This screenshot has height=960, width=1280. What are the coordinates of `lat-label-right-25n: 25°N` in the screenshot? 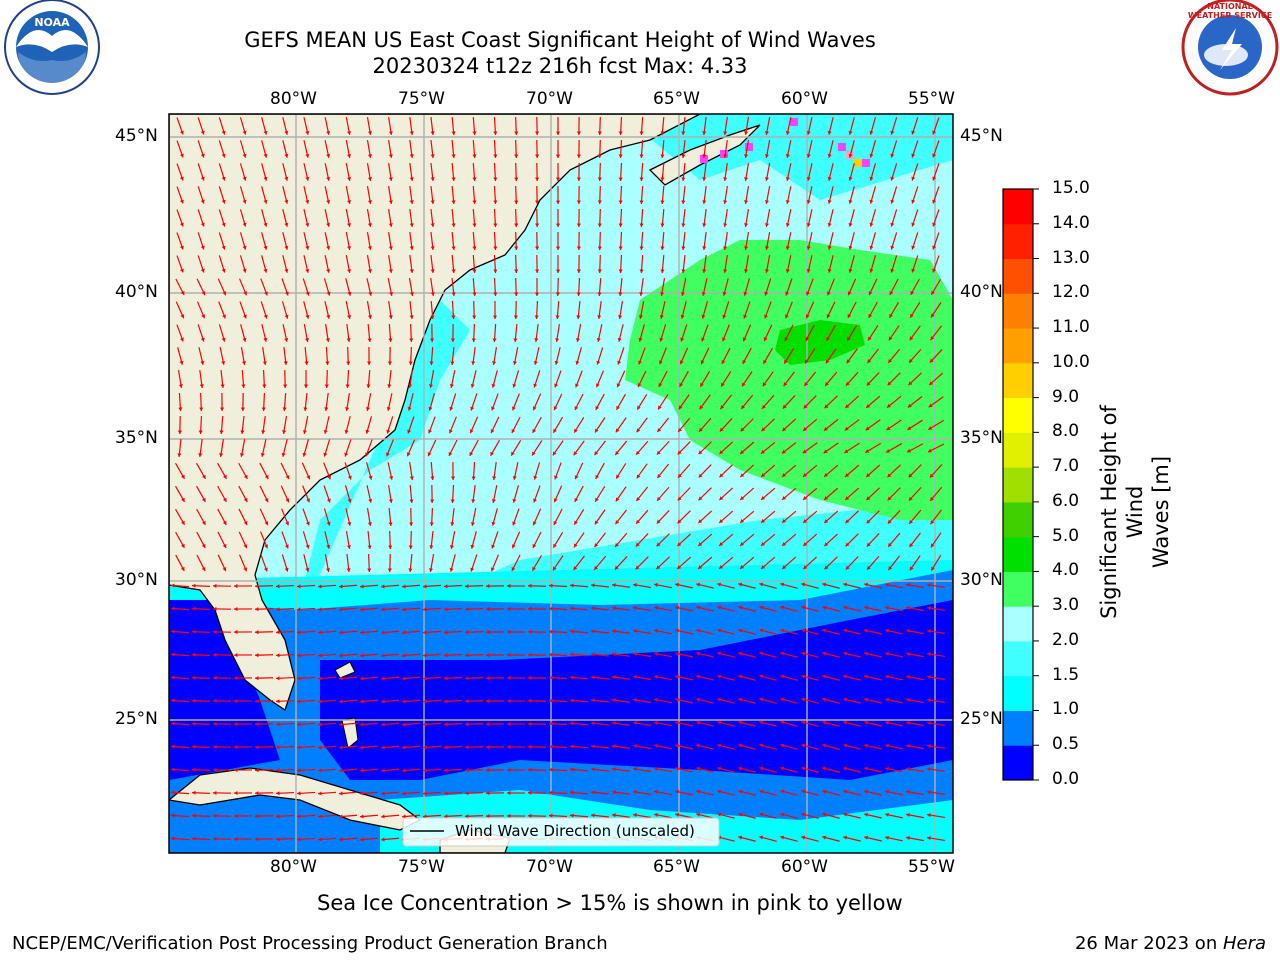 It's located at (981, 719).